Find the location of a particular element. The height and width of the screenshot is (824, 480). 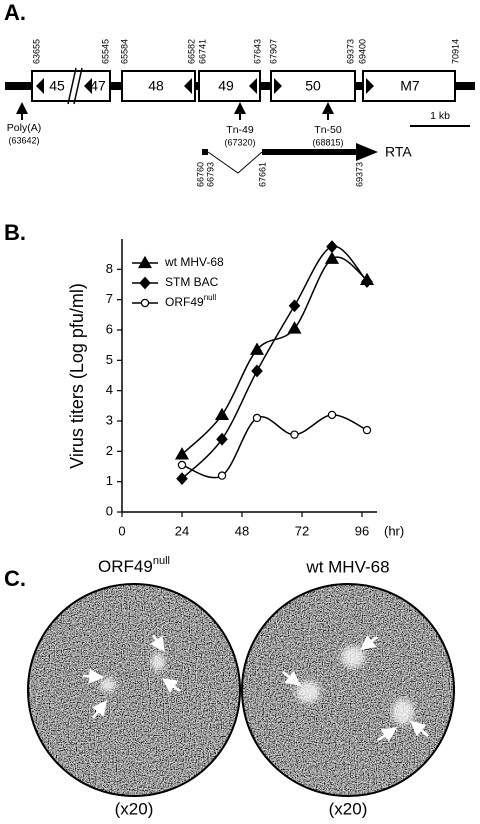

y-tick-label: 8 is located at coordinates (109, 268).